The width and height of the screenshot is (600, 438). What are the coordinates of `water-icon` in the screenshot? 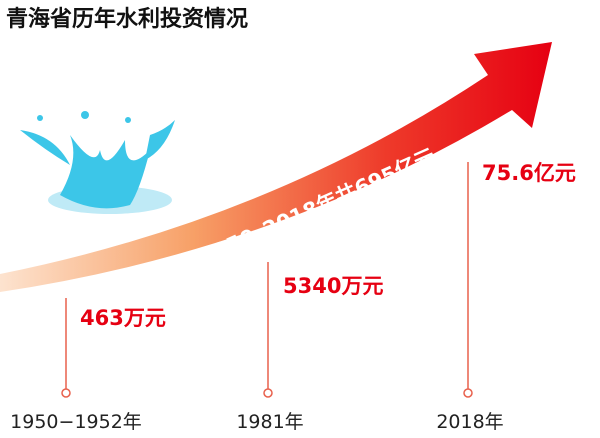 It's located at (97, 162).